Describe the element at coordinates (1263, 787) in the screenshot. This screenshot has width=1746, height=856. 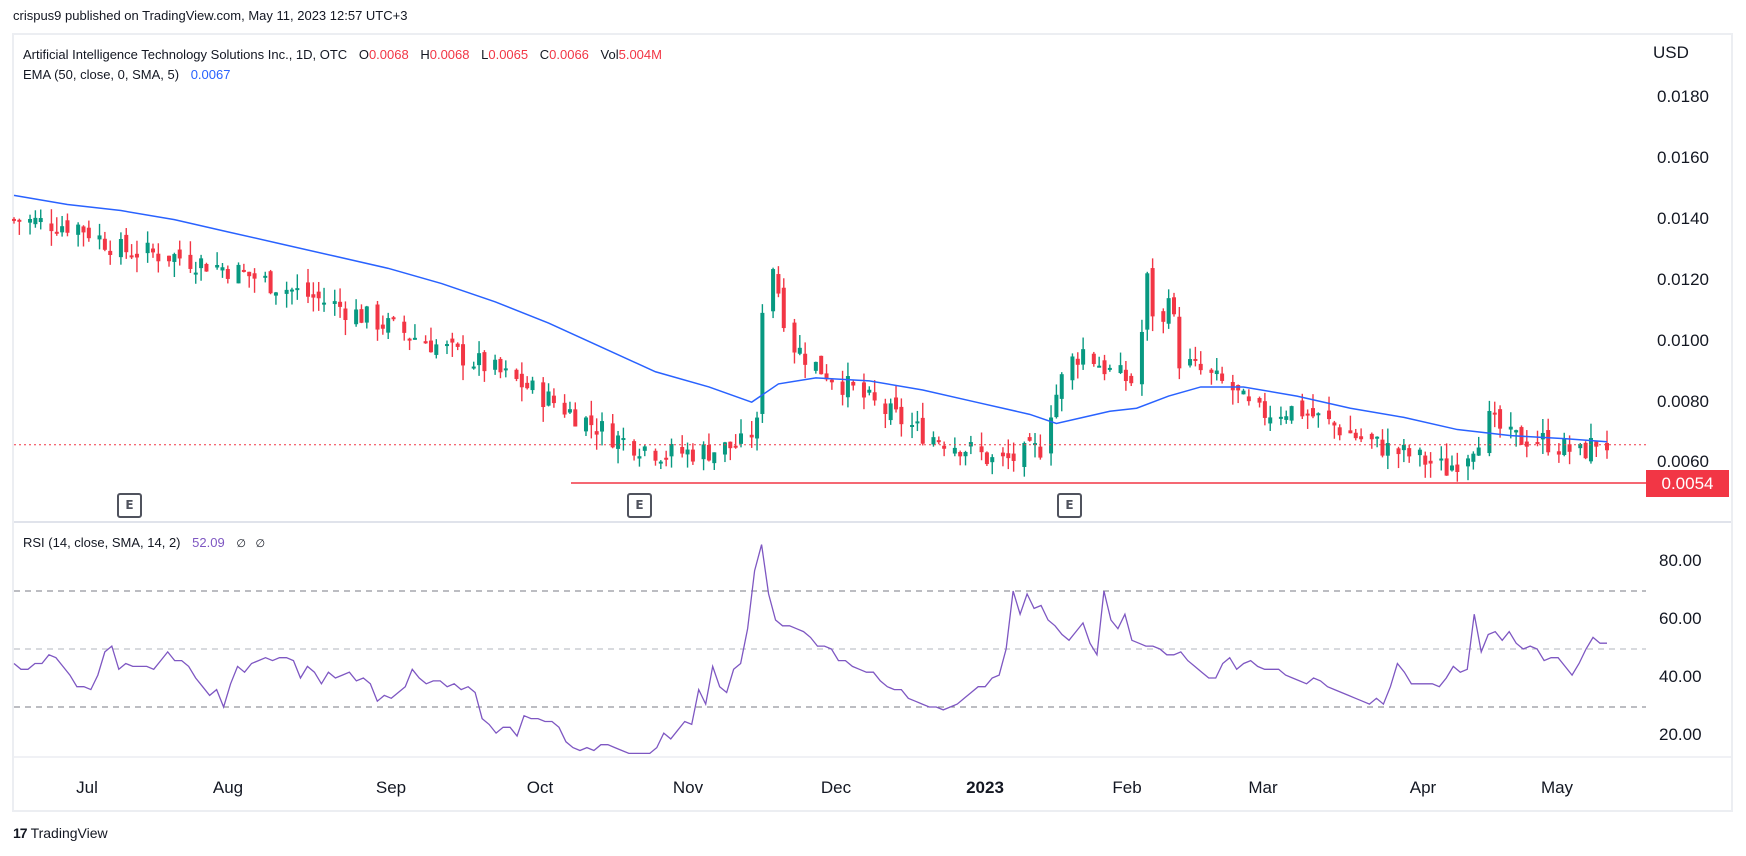
I see `time-label-mar: Mar` at that location.